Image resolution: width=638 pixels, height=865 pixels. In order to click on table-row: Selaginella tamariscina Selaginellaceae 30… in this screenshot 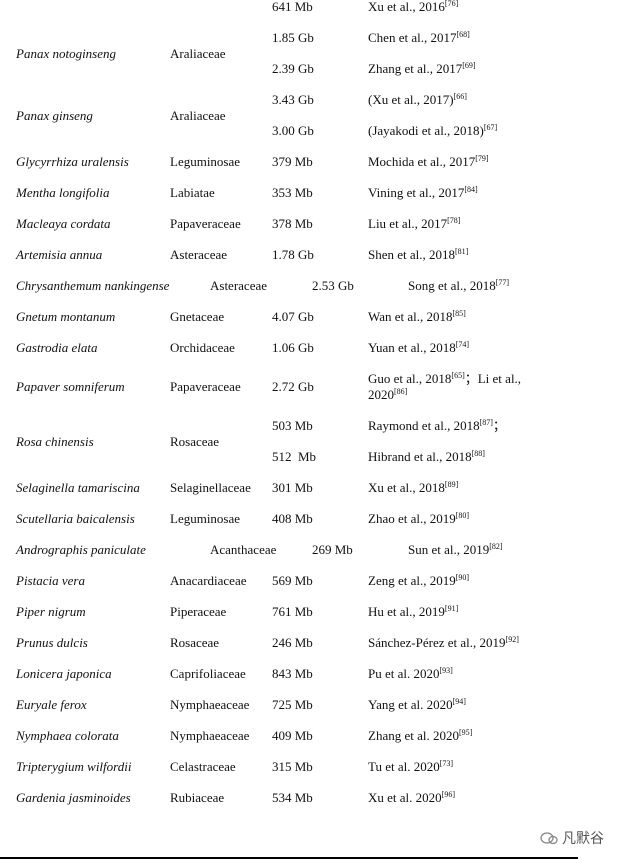, I will do `click(300, 488)`.